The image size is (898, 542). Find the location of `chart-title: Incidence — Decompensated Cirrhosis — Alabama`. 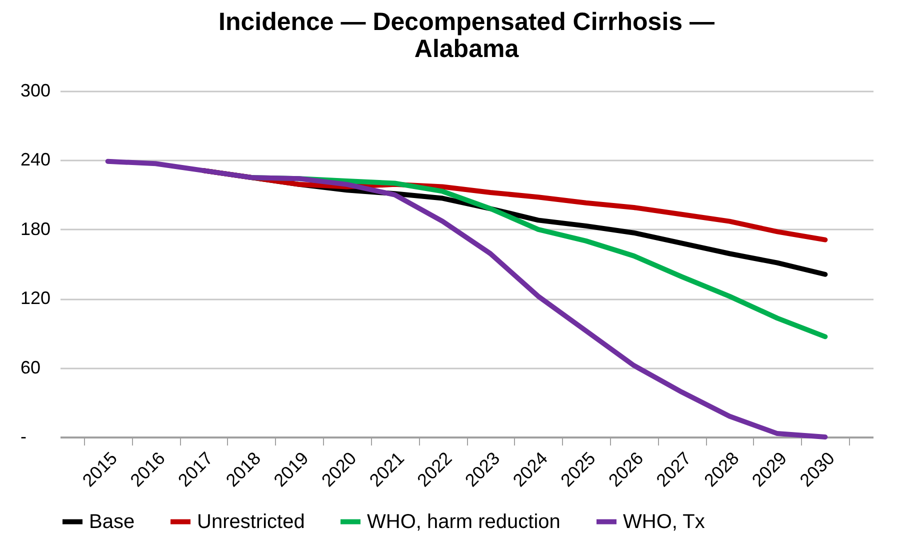

chart-title: Incidence — Decompensated Cirrhosis — Alabama is located at coordinates (466, 35).